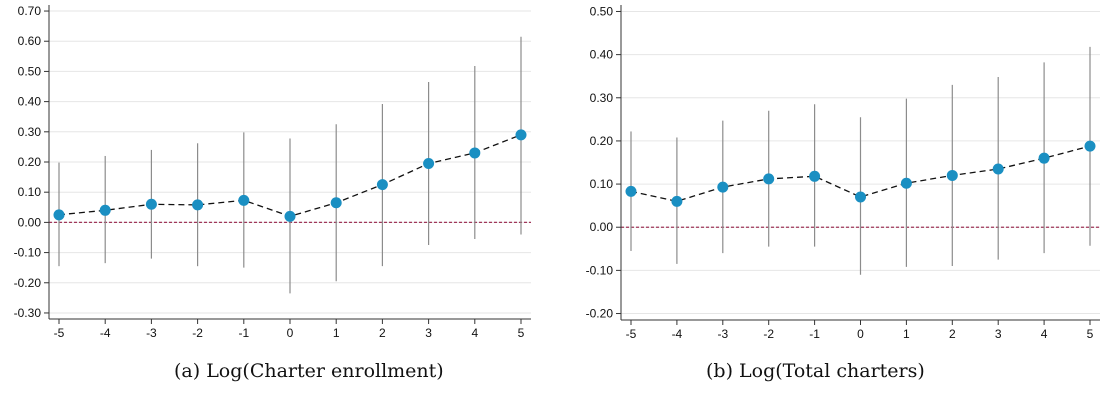  I want to click on caption-panel-b: (b) Log(Total charters), so click(815, 371).